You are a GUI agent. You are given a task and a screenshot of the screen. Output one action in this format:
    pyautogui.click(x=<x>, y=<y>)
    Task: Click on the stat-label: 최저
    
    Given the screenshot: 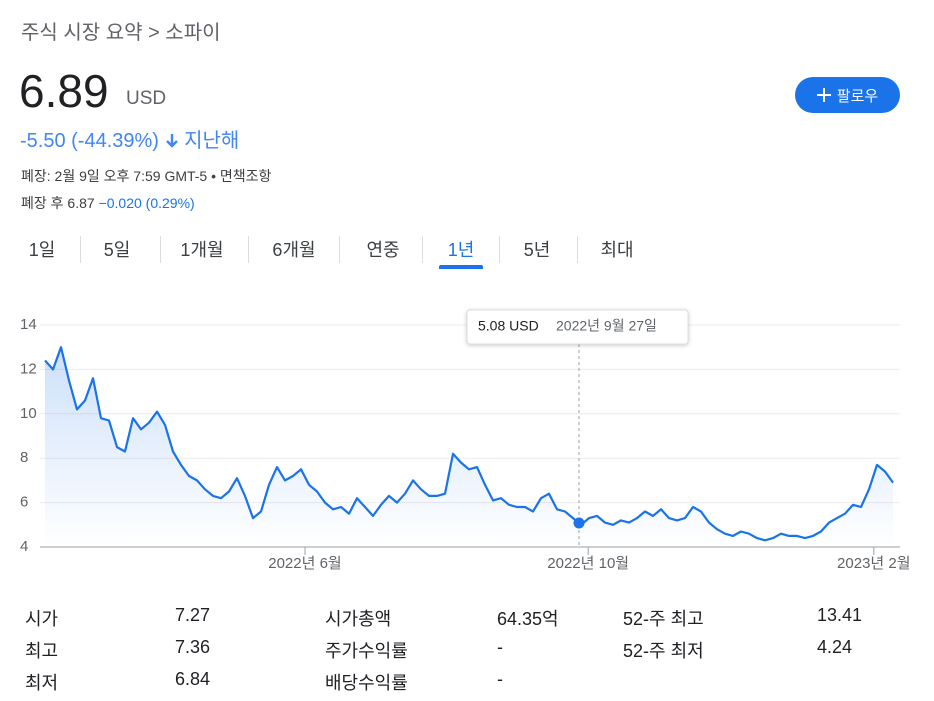 What is the action you would take?
    pyautogui.click(x=42, y=683)
    